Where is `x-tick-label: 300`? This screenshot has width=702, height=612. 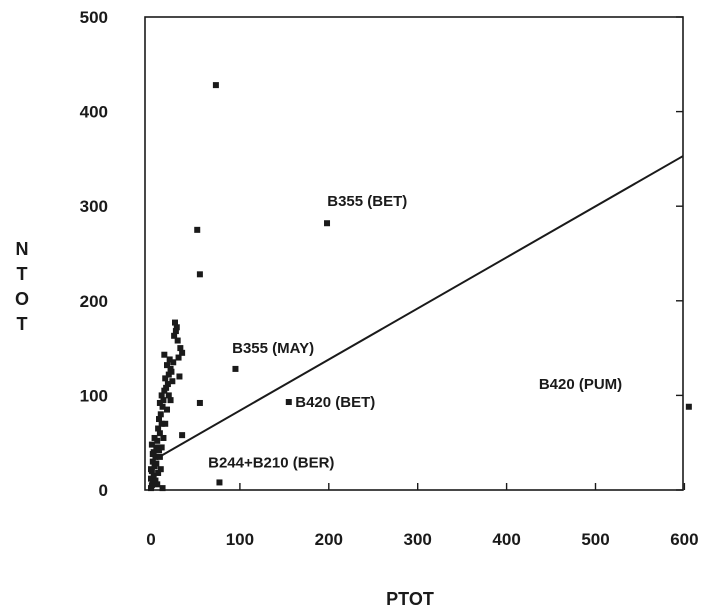
x-tick-label: 300 is located at coordinates (418, 539).